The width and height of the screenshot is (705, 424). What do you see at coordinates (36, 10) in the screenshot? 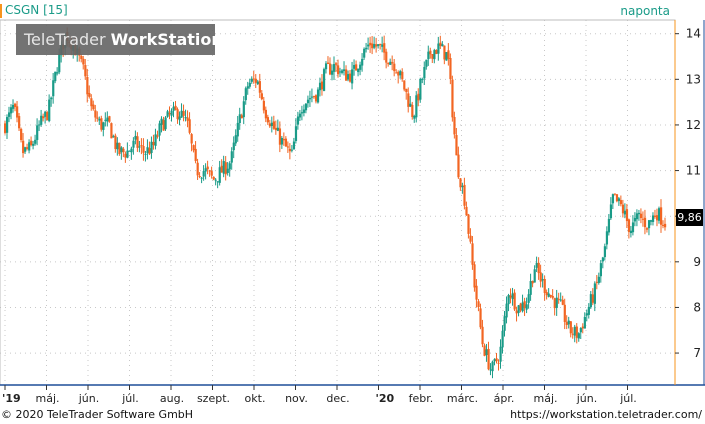
I see `chart-title: CSGN [15]` at bounding box center [36, 10].